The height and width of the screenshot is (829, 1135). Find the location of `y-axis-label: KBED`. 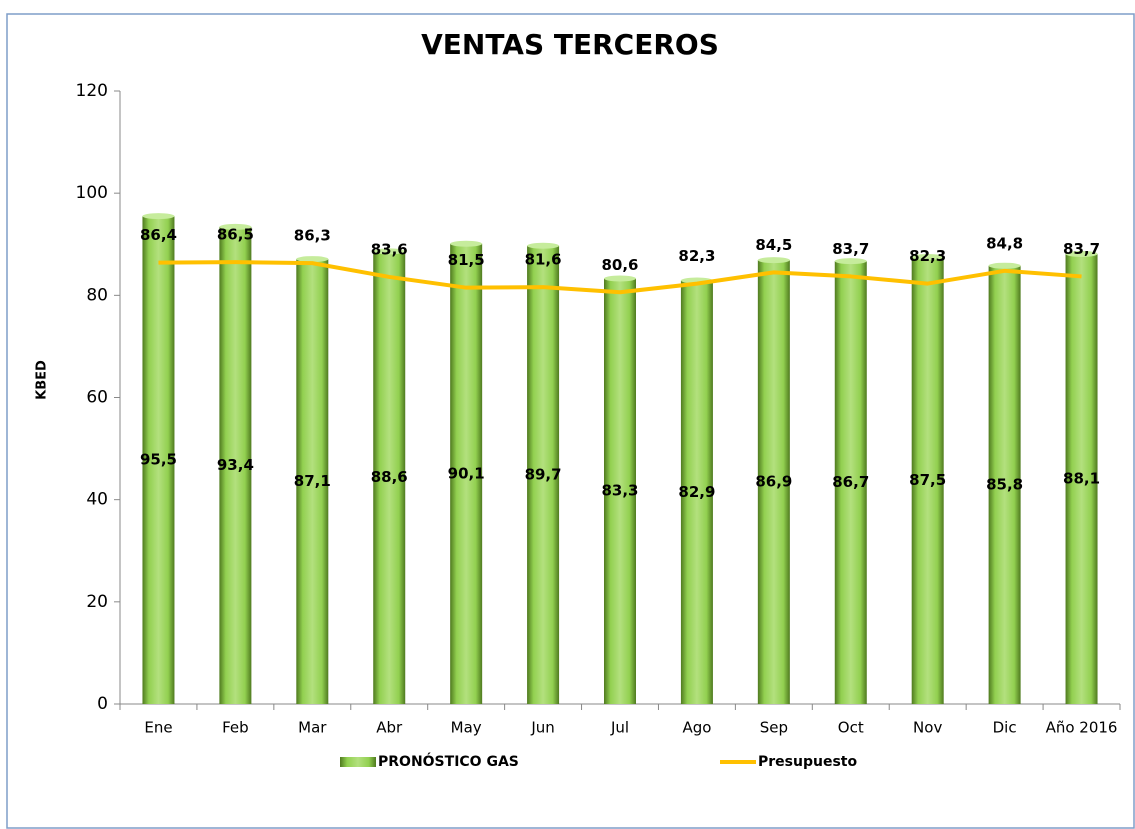

y-axis-label: KBED is located at coordinates (42, 380).